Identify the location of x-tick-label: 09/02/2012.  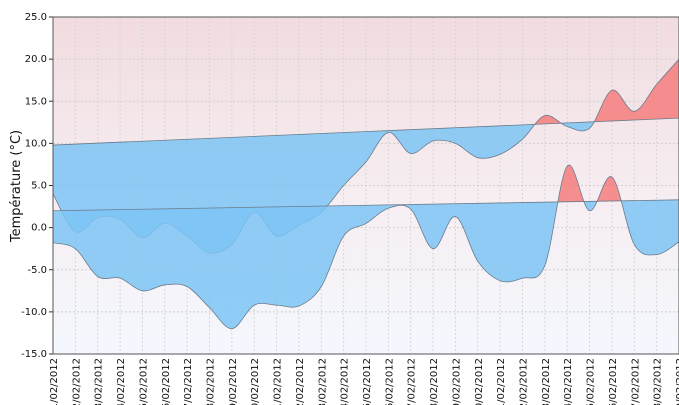
(233, 381).